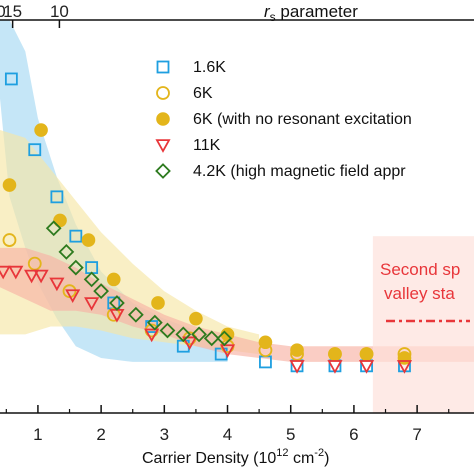 The height and width of the screenshot is (474, 474). Describe the element at coordinates (302, 458) in the screenshot. I see `x-axis-title-unit: cm` at that location.